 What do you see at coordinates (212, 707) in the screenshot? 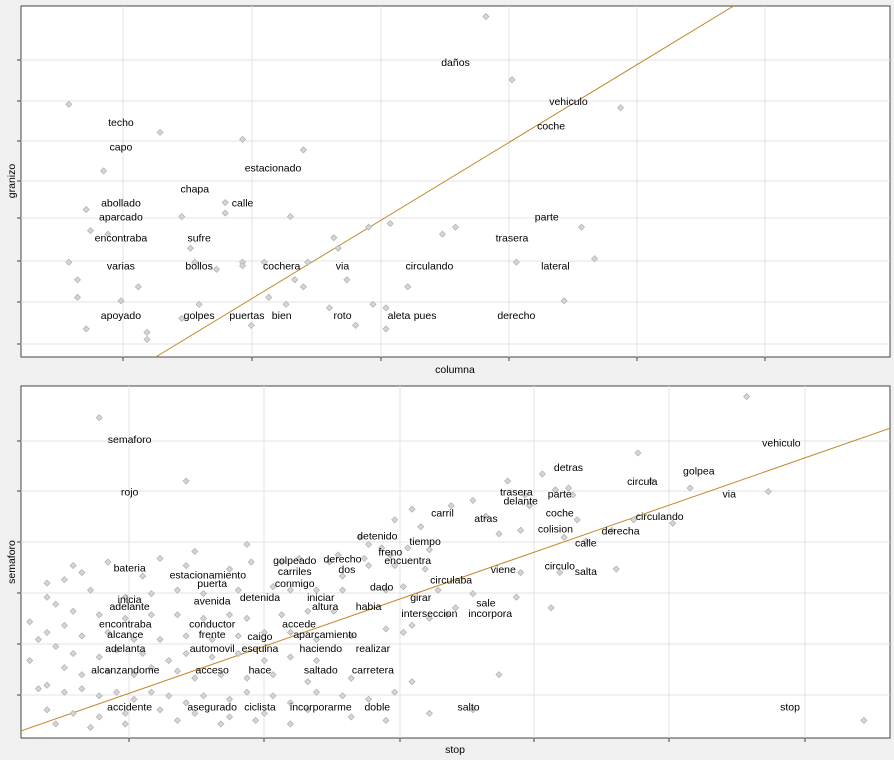
I see `word-label: asegurado` at bounding box center [212, 707].